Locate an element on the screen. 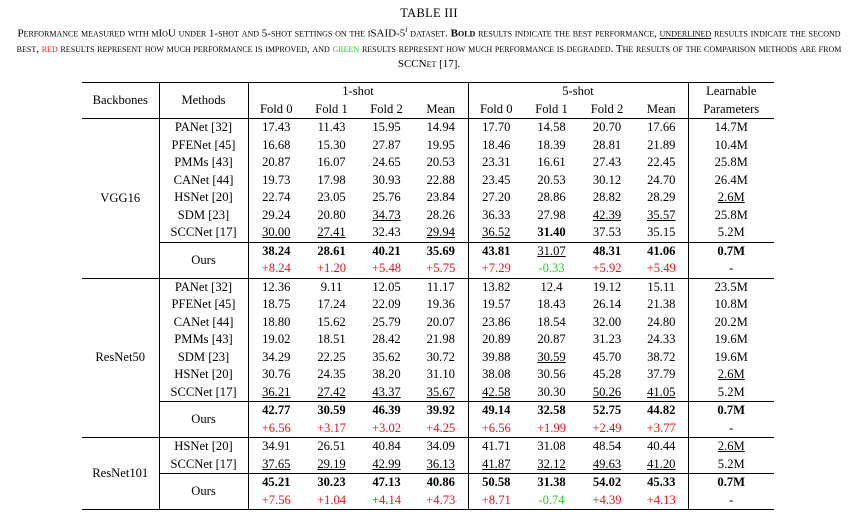 This screenshot has width=858, height=526. value-cell: 27.98 is located at coordinates (551, 214).